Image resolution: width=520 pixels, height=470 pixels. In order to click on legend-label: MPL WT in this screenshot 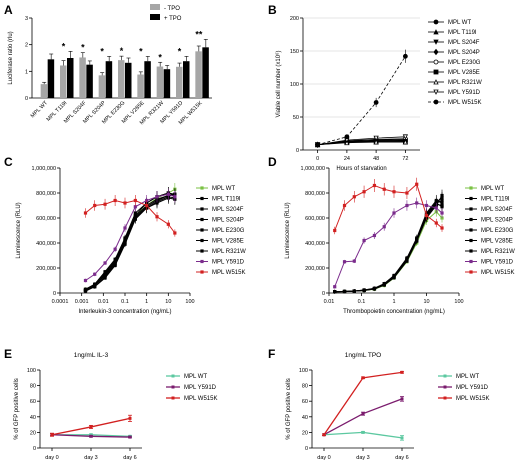, I will do `click(195, 377)`.